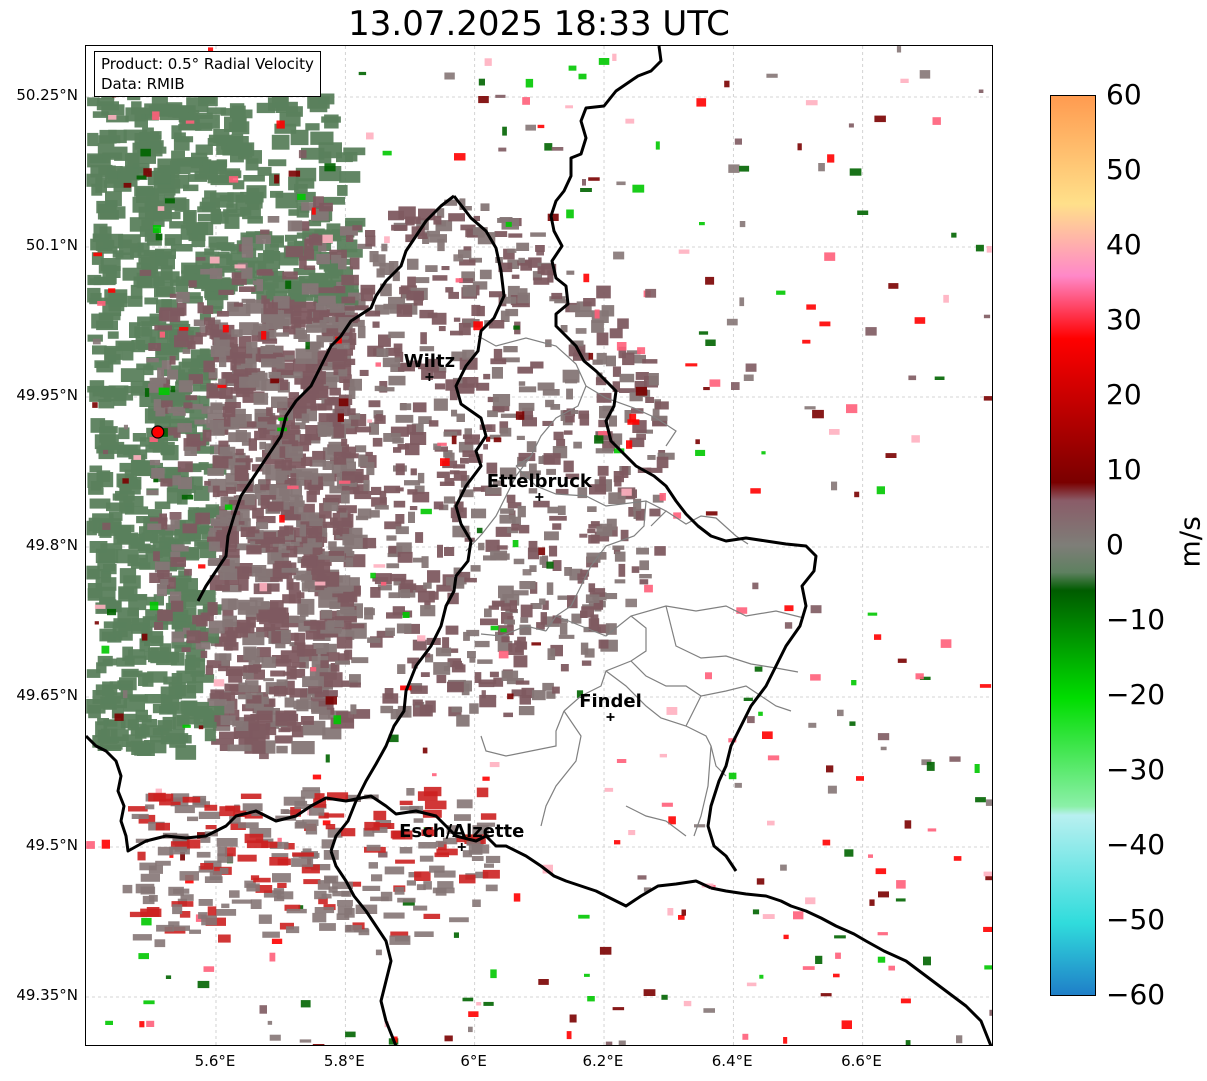  What do you see at coordinates (1136, 769) in the screenshot?
I see `colorbar-tick-label: −30` at bounding box center [1136, 769].